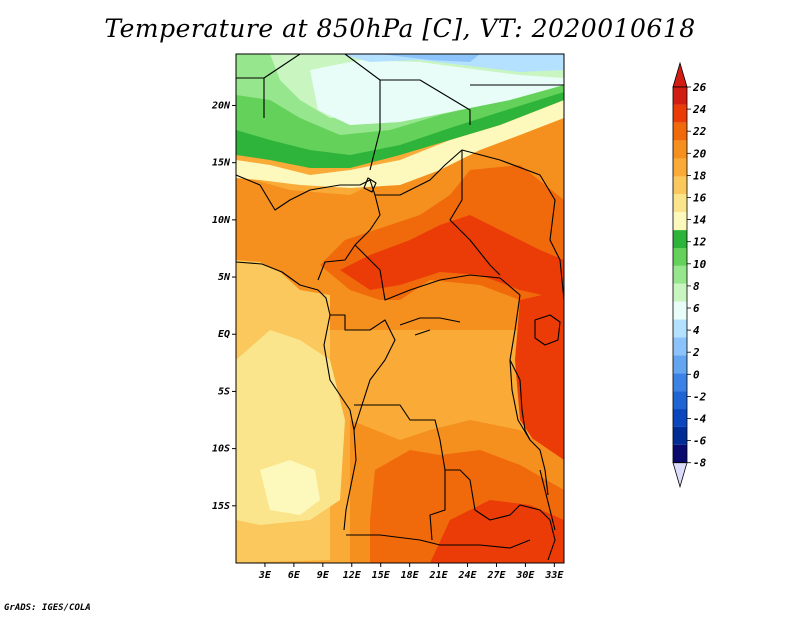 Image resolution: width=800 pixels, height=618 pixels. Describe the element at coordinates (696, 308) in the screenshot. I see `colorbar-label: 6` at that location.